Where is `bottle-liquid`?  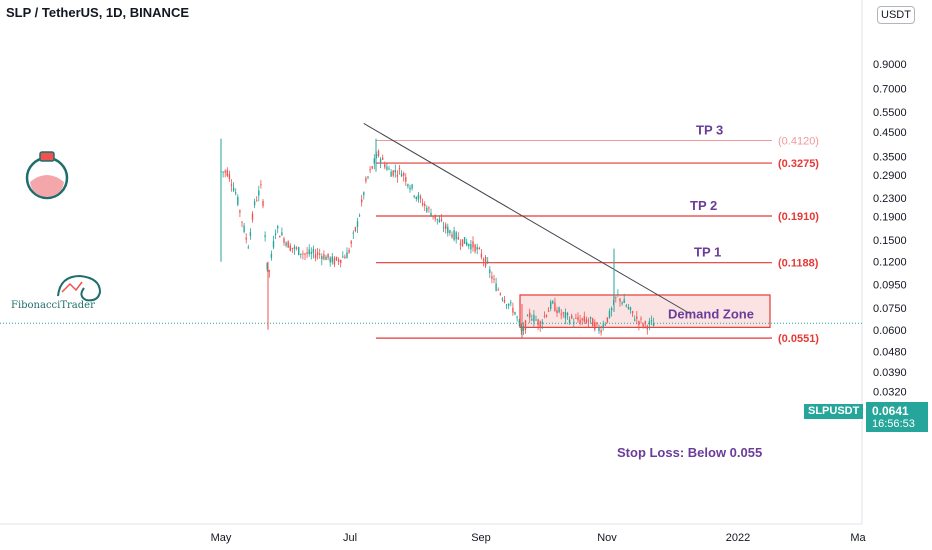 bottle-liquid is located at coordinates (47, 186).